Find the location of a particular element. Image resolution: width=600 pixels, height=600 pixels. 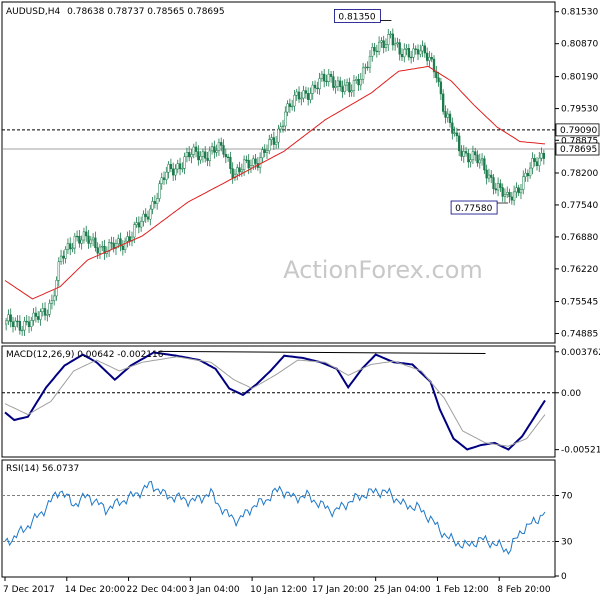

annotation-box is located at coordinates (357, 16).